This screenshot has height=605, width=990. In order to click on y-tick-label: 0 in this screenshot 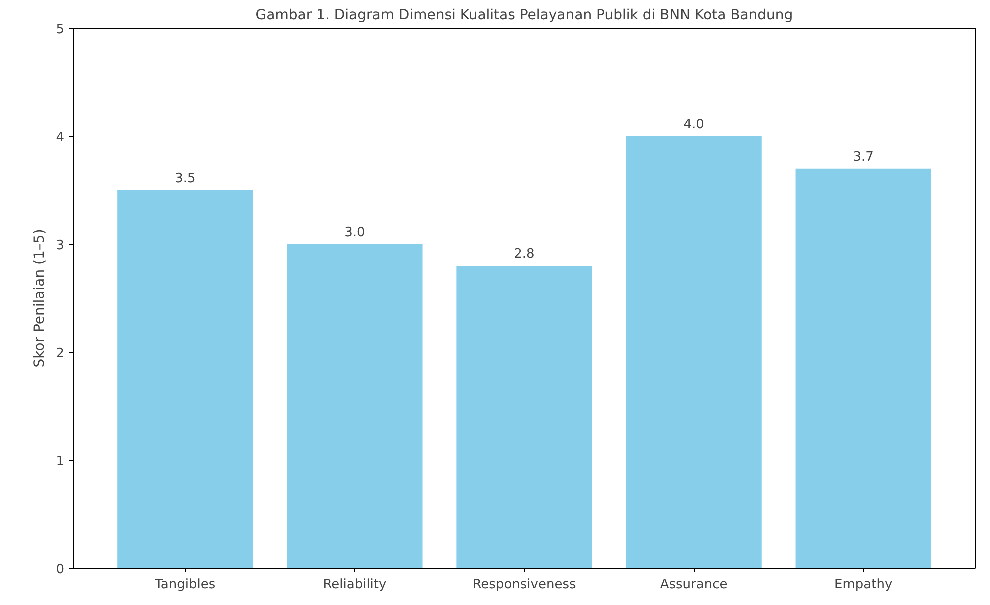, I will do `click(60, 570)`.